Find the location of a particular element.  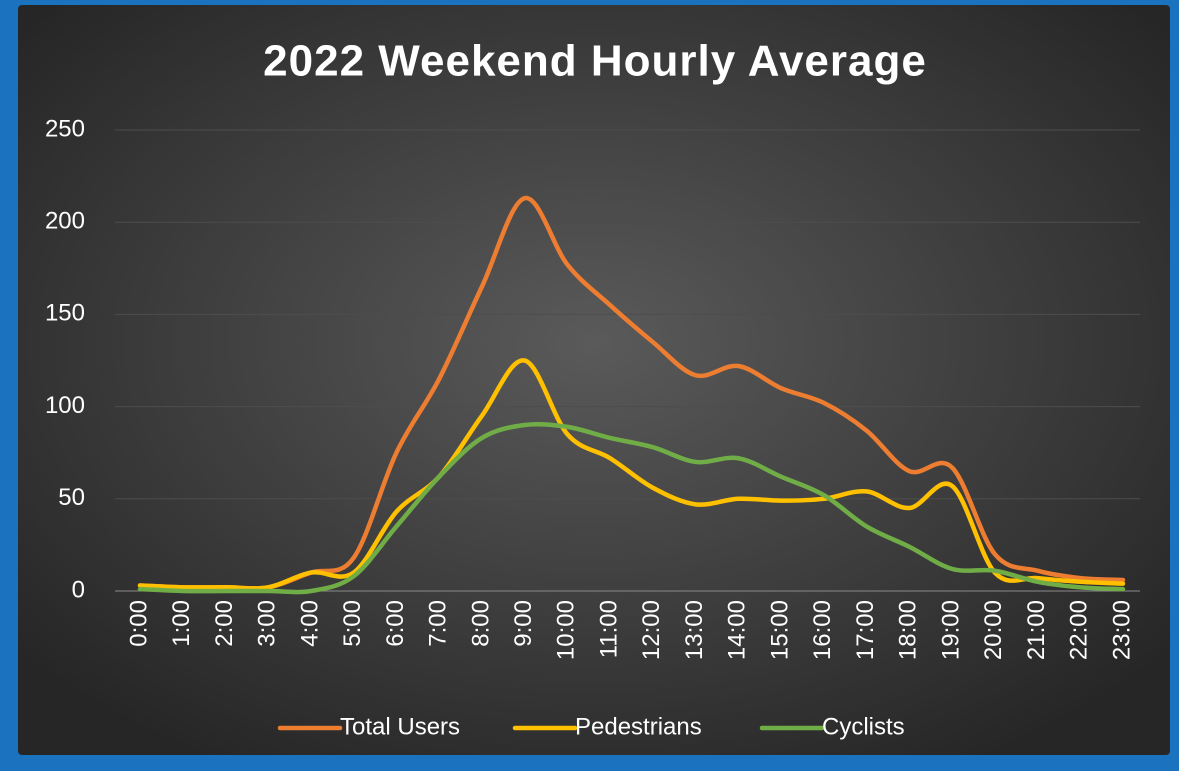

x-tick-label: 4:00 is located at coordinates (309, 623).